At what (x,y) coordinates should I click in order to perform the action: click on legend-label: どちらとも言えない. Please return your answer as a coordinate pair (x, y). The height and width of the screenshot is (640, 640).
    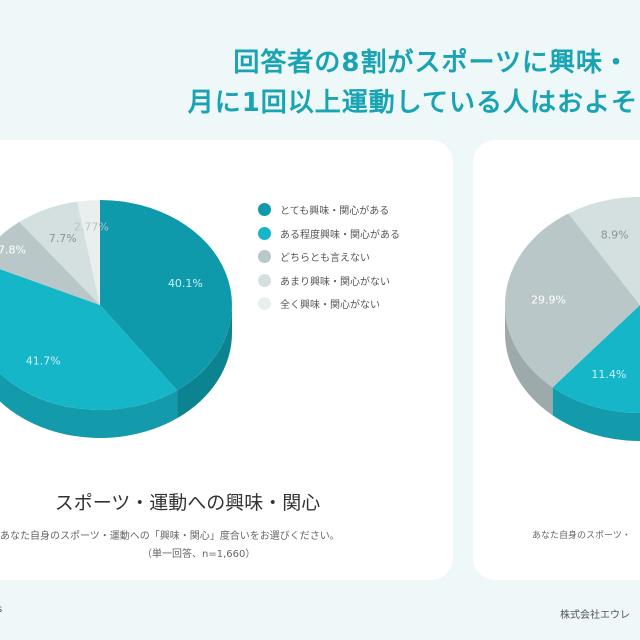
    Looking at the image, I should click on (325, 259).